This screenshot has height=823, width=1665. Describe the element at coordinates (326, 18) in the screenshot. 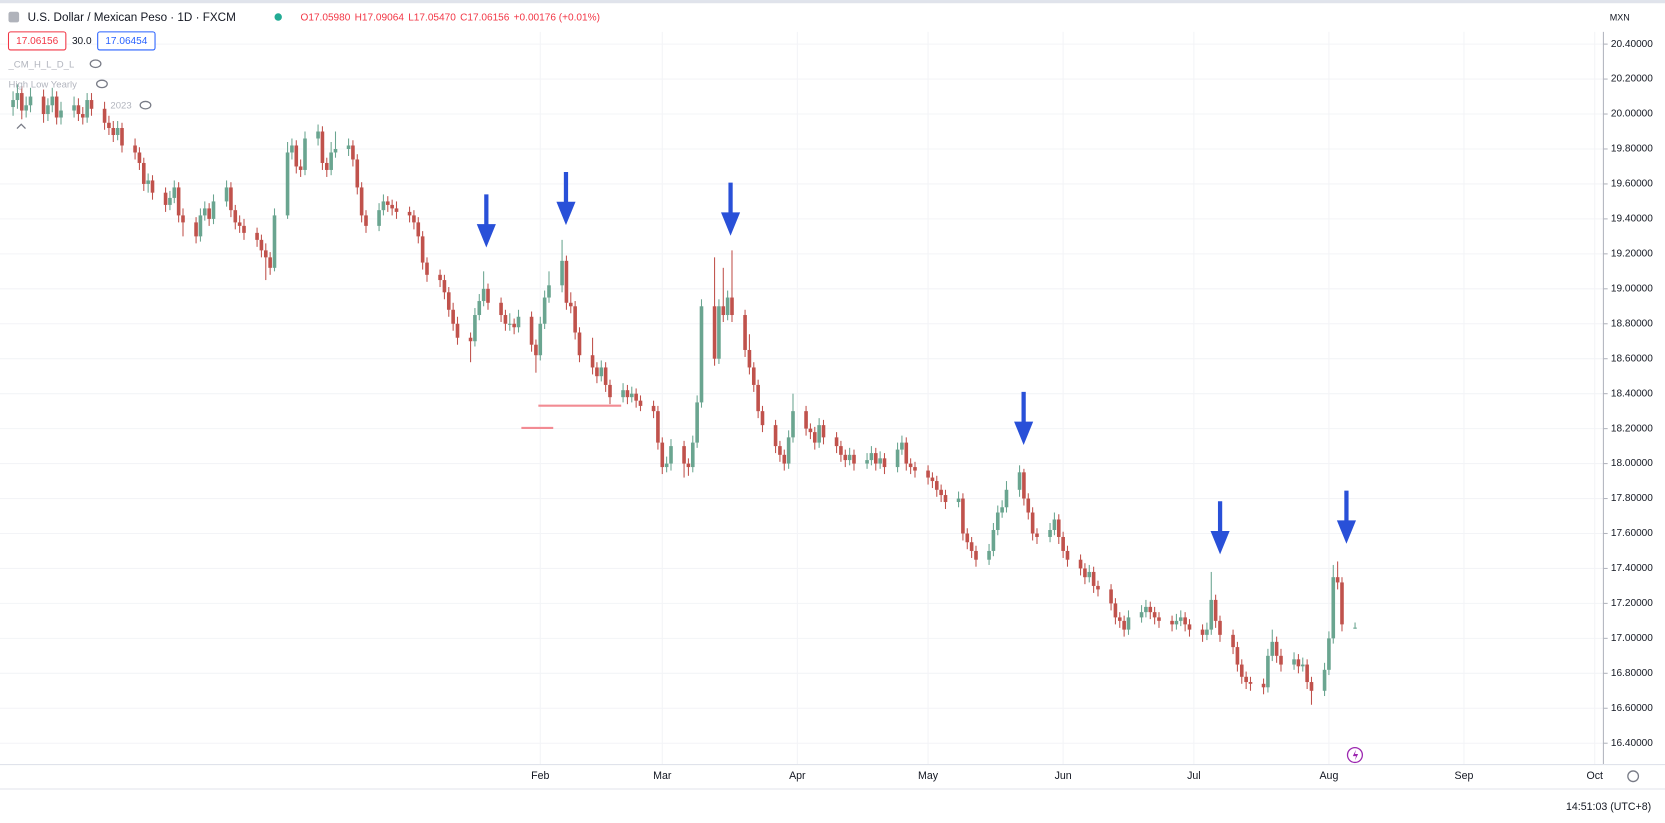

I see `ohlc-value: O17.05980` at that location.